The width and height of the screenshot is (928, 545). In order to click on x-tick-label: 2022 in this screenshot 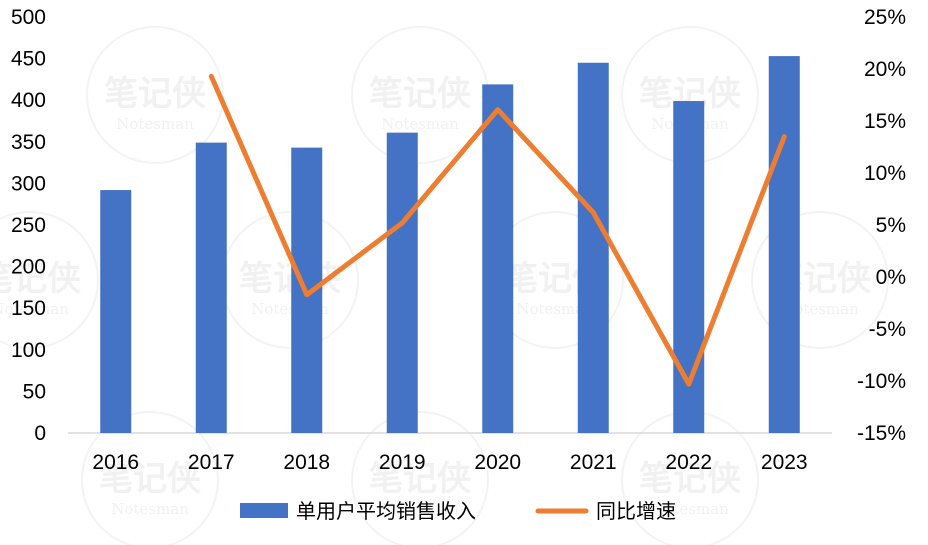, I will do `click(688, 462)`.